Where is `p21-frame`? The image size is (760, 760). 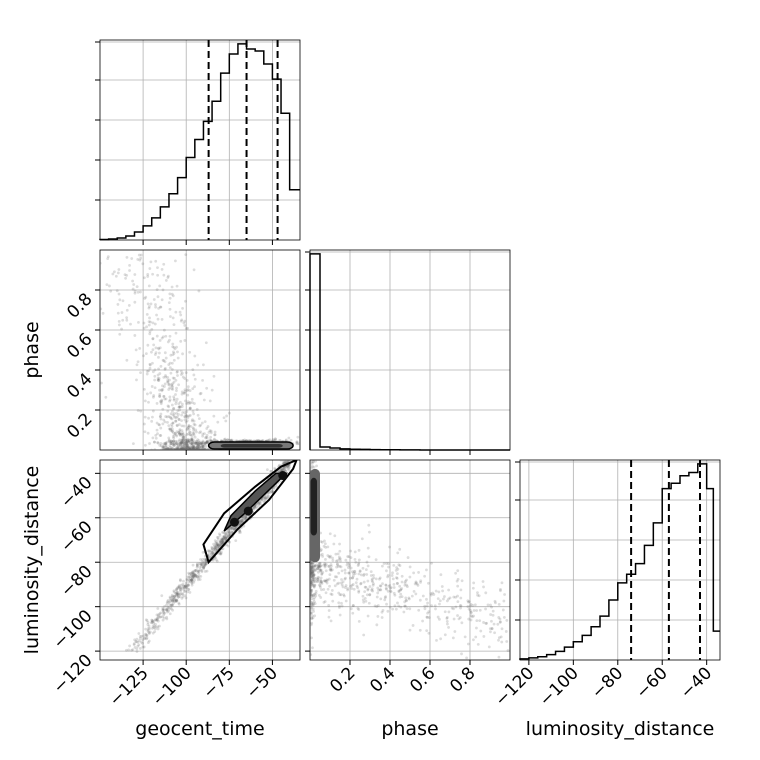
p21-frame is located at coordinates (410, 560).